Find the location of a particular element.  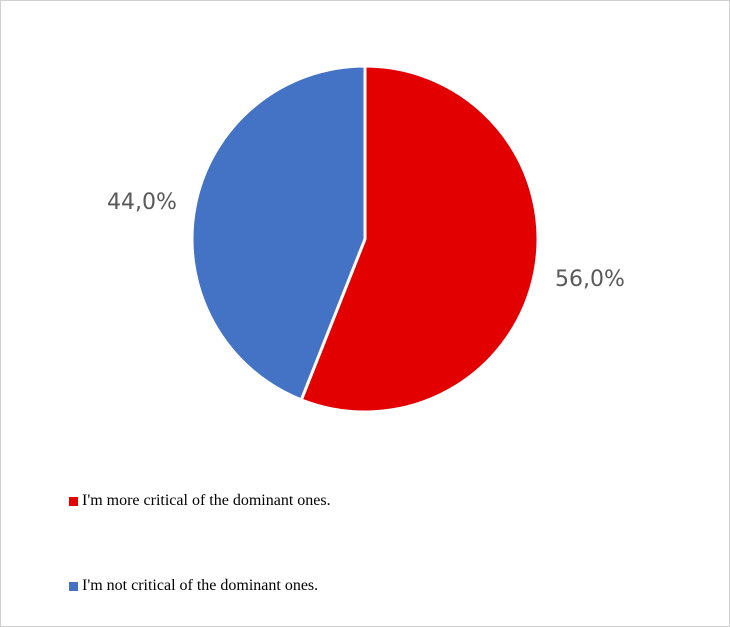

legend-item-more-critical: I'm more critical of the dominant ones. is located at coordinates (200, 501).